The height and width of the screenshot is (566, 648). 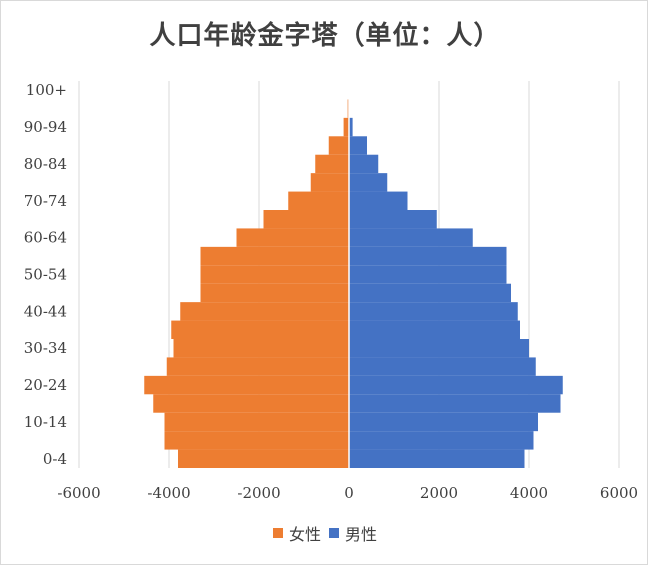 What do you see at coordinates (324, 533) in the screenshot?
I see `legend: 女性 男性` at bounding box center [324, 533].